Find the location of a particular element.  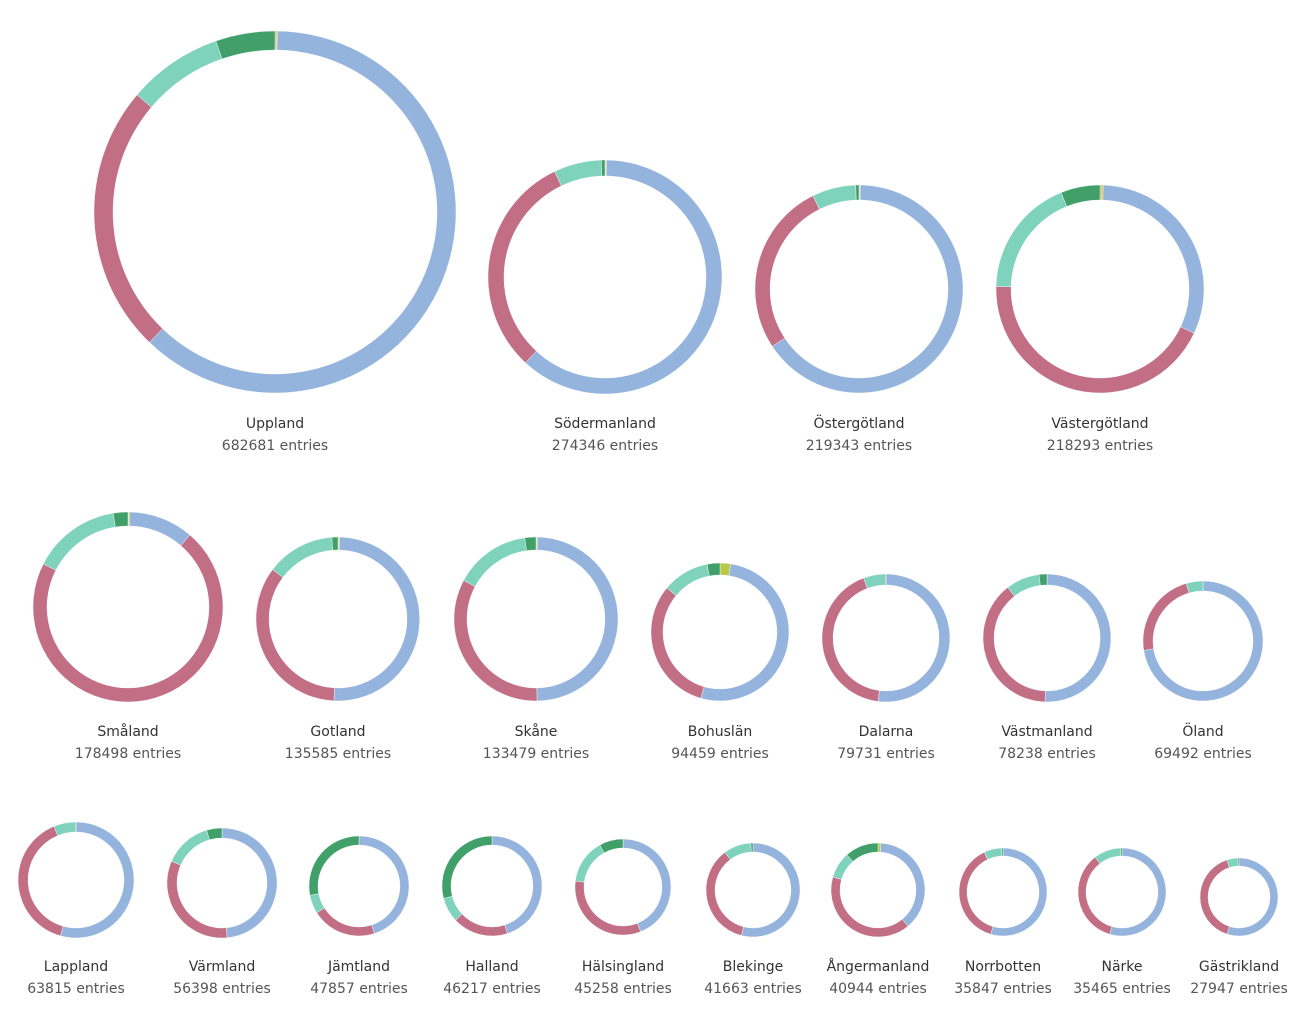

donut-smaland: Småland 178498 entries is located at coordinates (128, 636).